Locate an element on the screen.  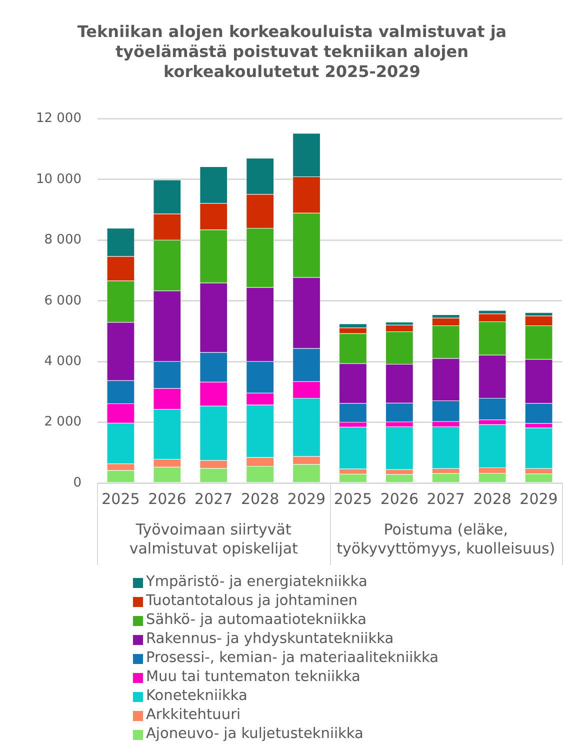
y-tick-label: 2 000 is located at coordinates (63, 422).